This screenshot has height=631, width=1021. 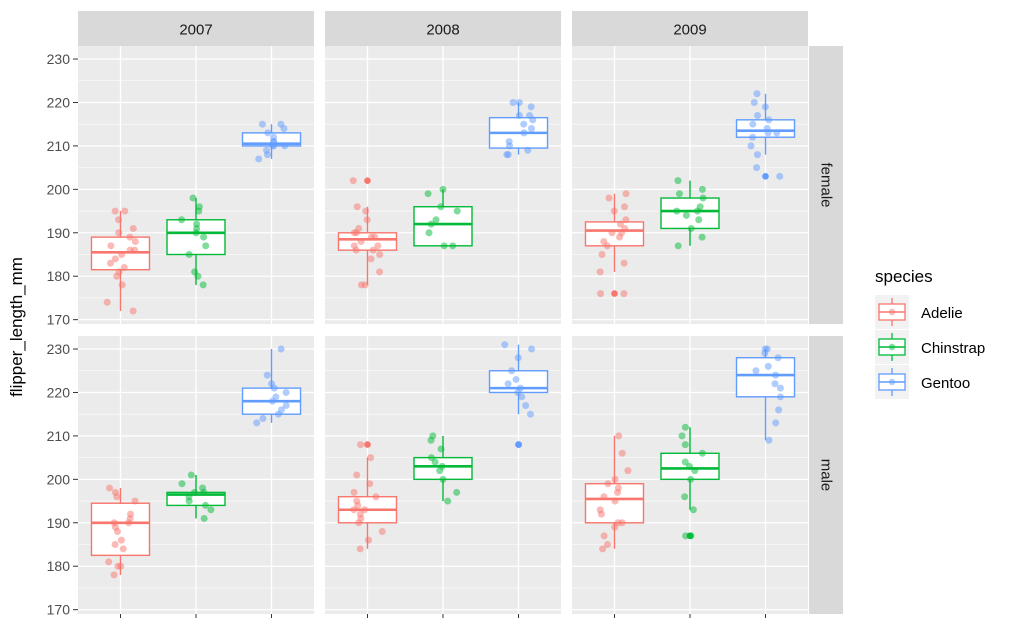 I want to click on facet-strip-label: male, so click(x=826, y=475).